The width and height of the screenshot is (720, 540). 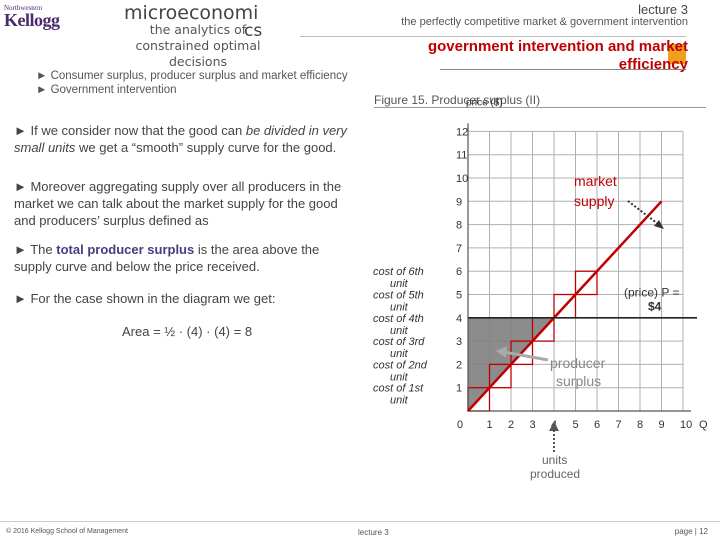 I want to click on y-tick-label: 11, so click(x=461, y=156).